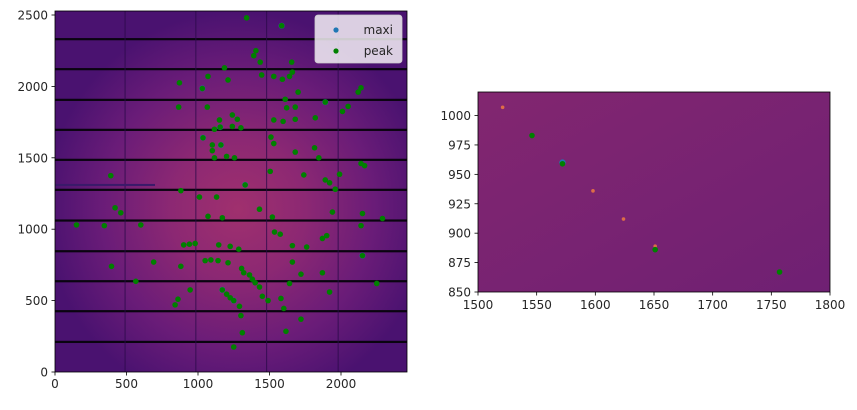 The width and height of the screenshot is (857, 410). What do you see at coordinates (455, 116) in the screenshot?
I see `y-tick-label: 1000` at bounding box center [455, 116].